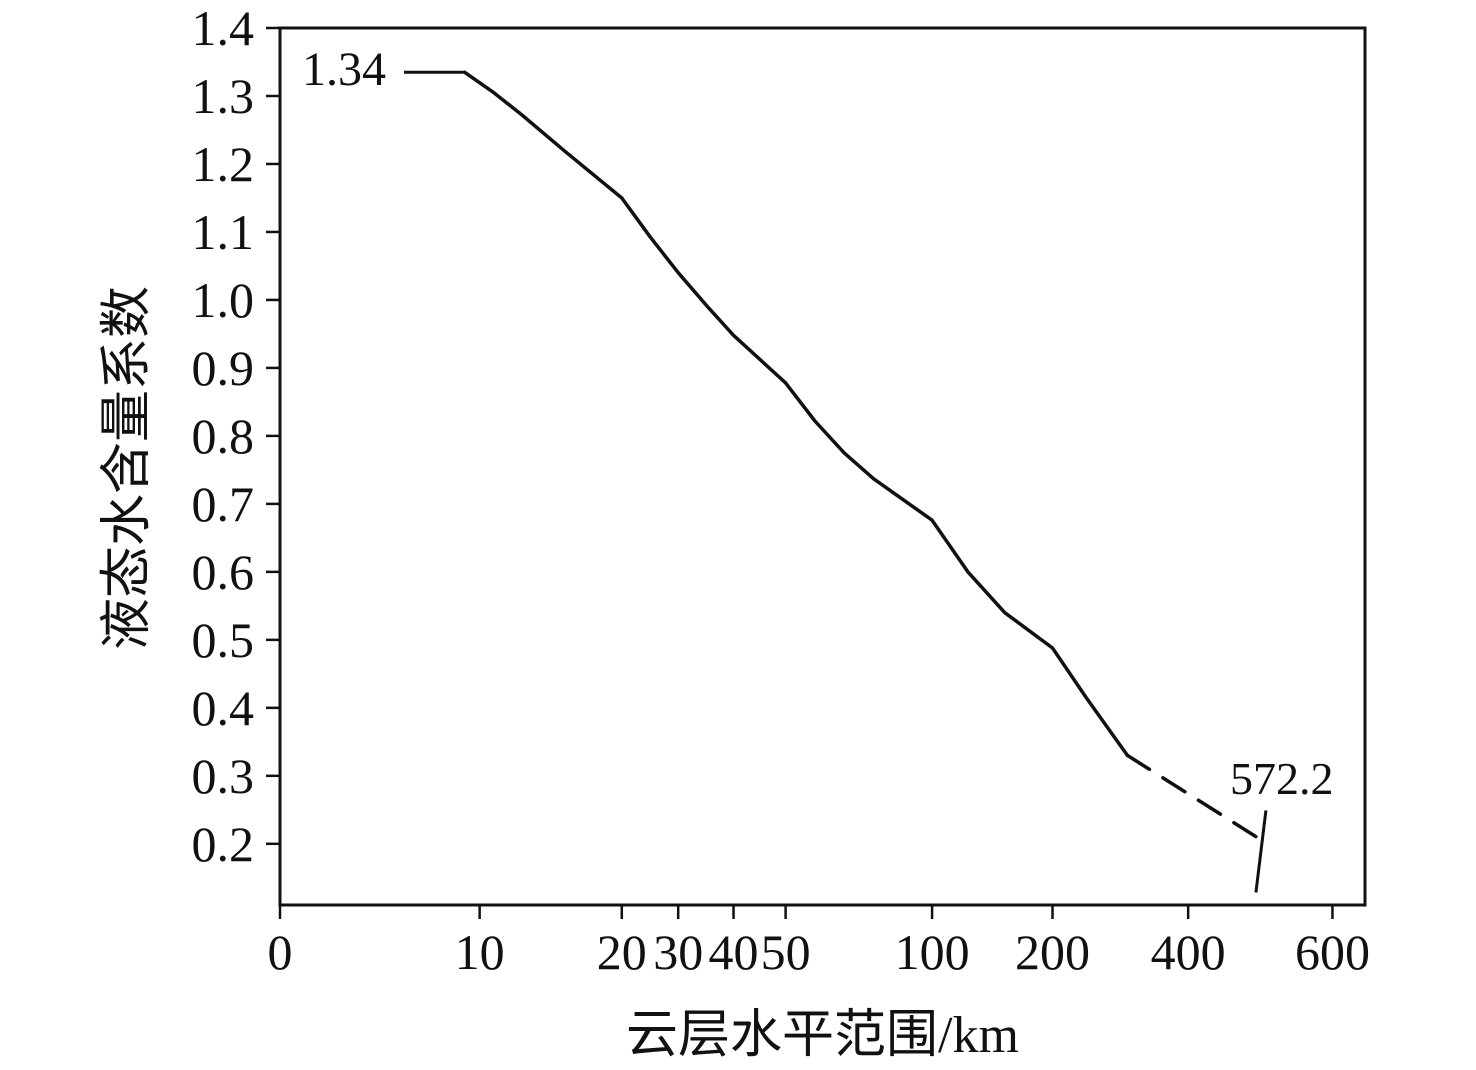  I want to click on y-tick-label: 0.6, so click(223, 572).